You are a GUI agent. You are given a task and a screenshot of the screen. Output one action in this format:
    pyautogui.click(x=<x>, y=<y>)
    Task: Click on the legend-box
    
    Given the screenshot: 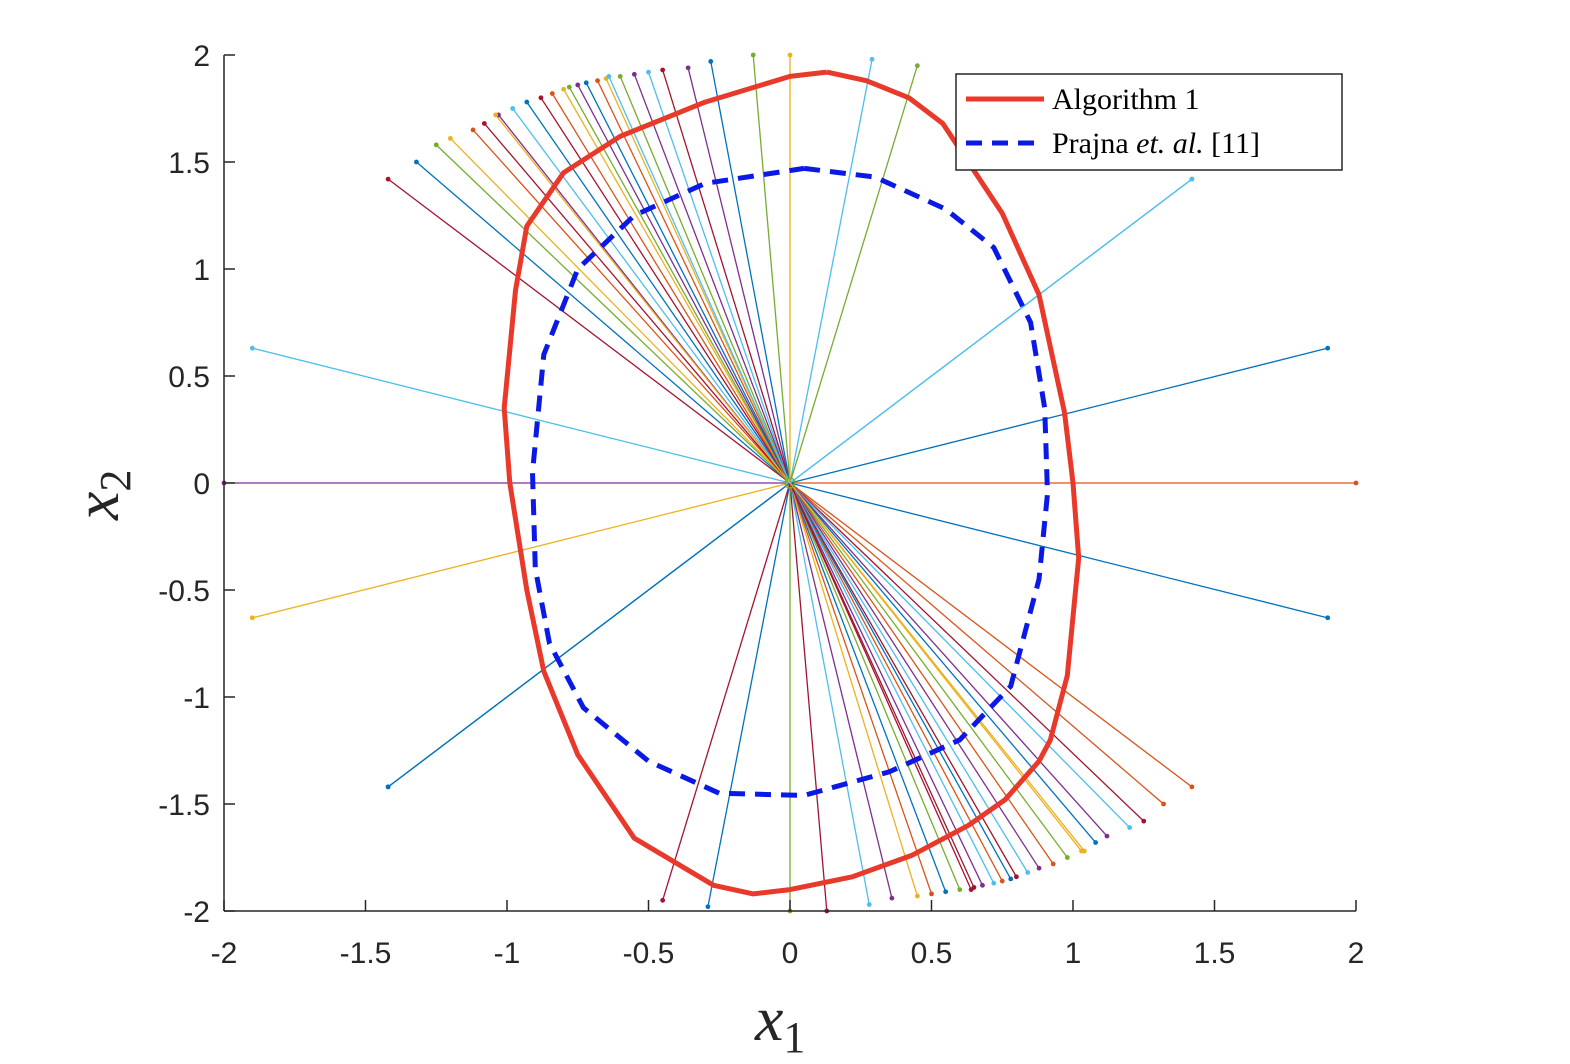 What is the action you would take?
    pyautogui.click(x=1149, y=122)
    